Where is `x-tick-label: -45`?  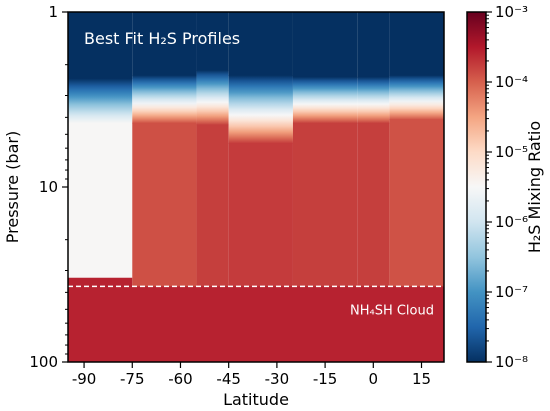
x-tick-label: -45 is located at coordinates (228, 379).